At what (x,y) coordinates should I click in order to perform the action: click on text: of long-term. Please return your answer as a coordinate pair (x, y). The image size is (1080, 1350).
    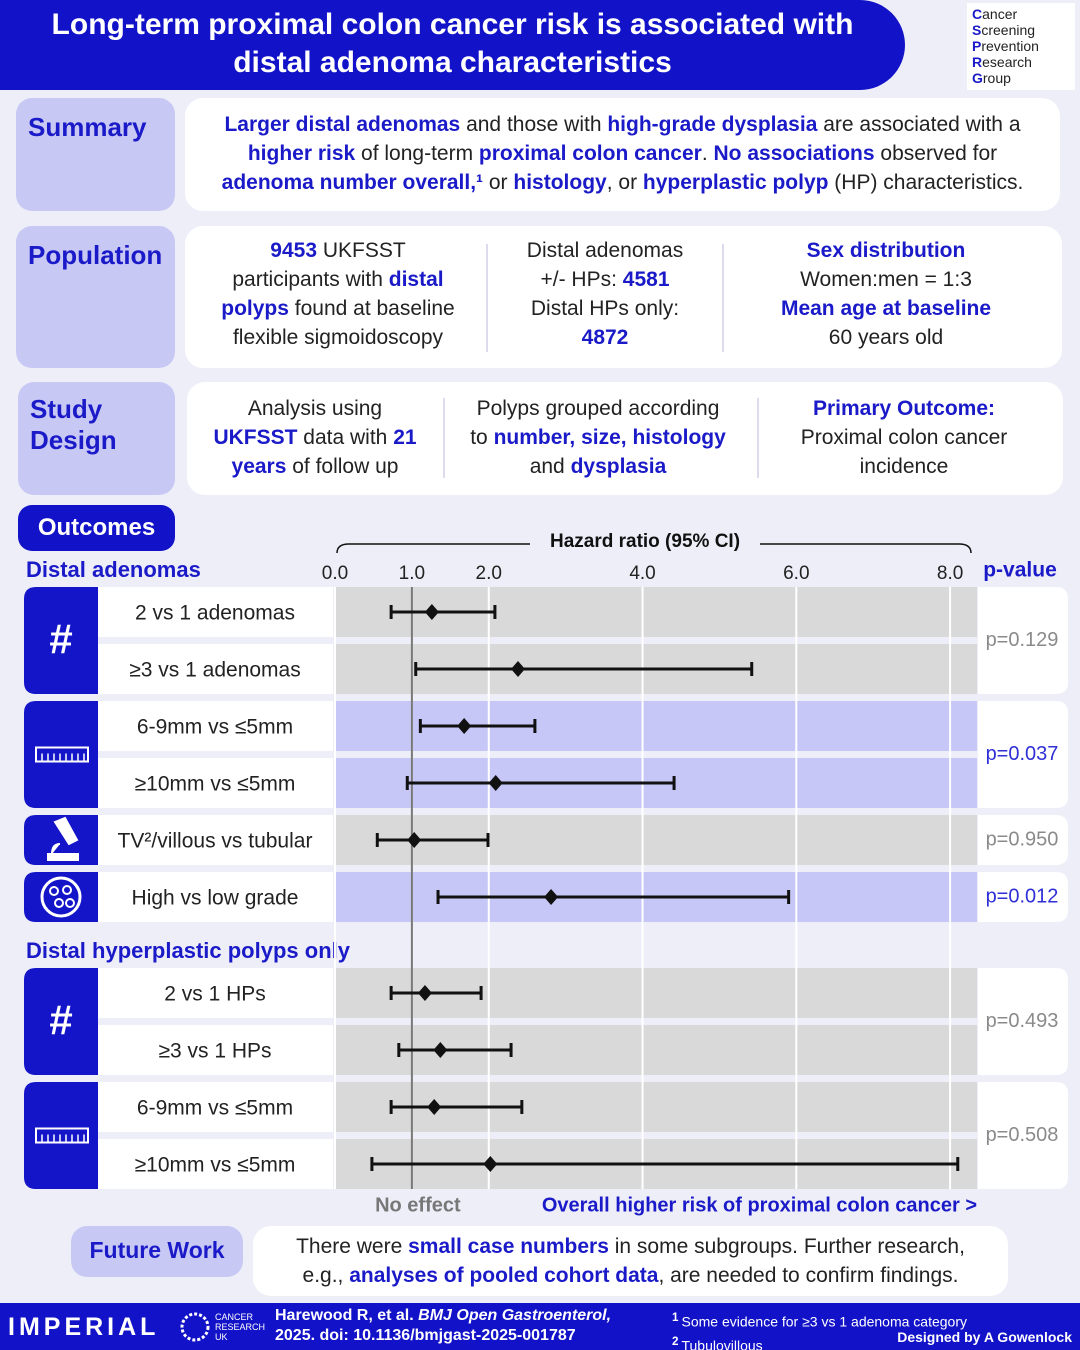
    Looking at the image, I should click on (417, 153).